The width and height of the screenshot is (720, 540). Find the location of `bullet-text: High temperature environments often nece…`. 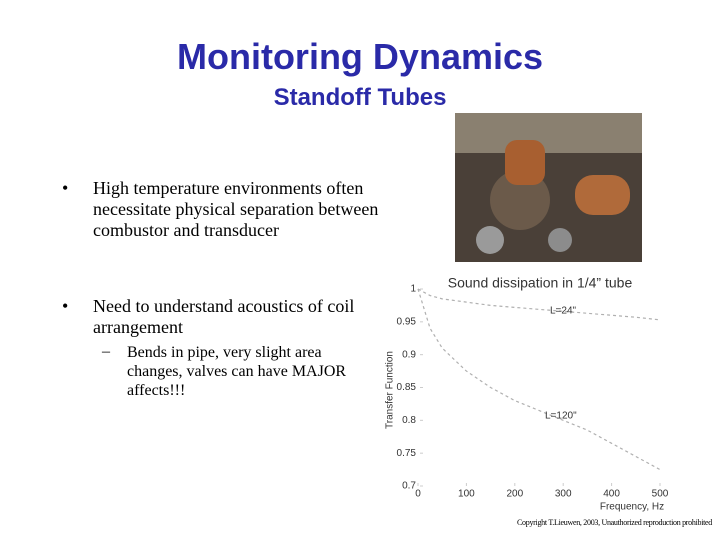

bullet-text: High temperature environments often nece… is located at coordinates (236, 209).